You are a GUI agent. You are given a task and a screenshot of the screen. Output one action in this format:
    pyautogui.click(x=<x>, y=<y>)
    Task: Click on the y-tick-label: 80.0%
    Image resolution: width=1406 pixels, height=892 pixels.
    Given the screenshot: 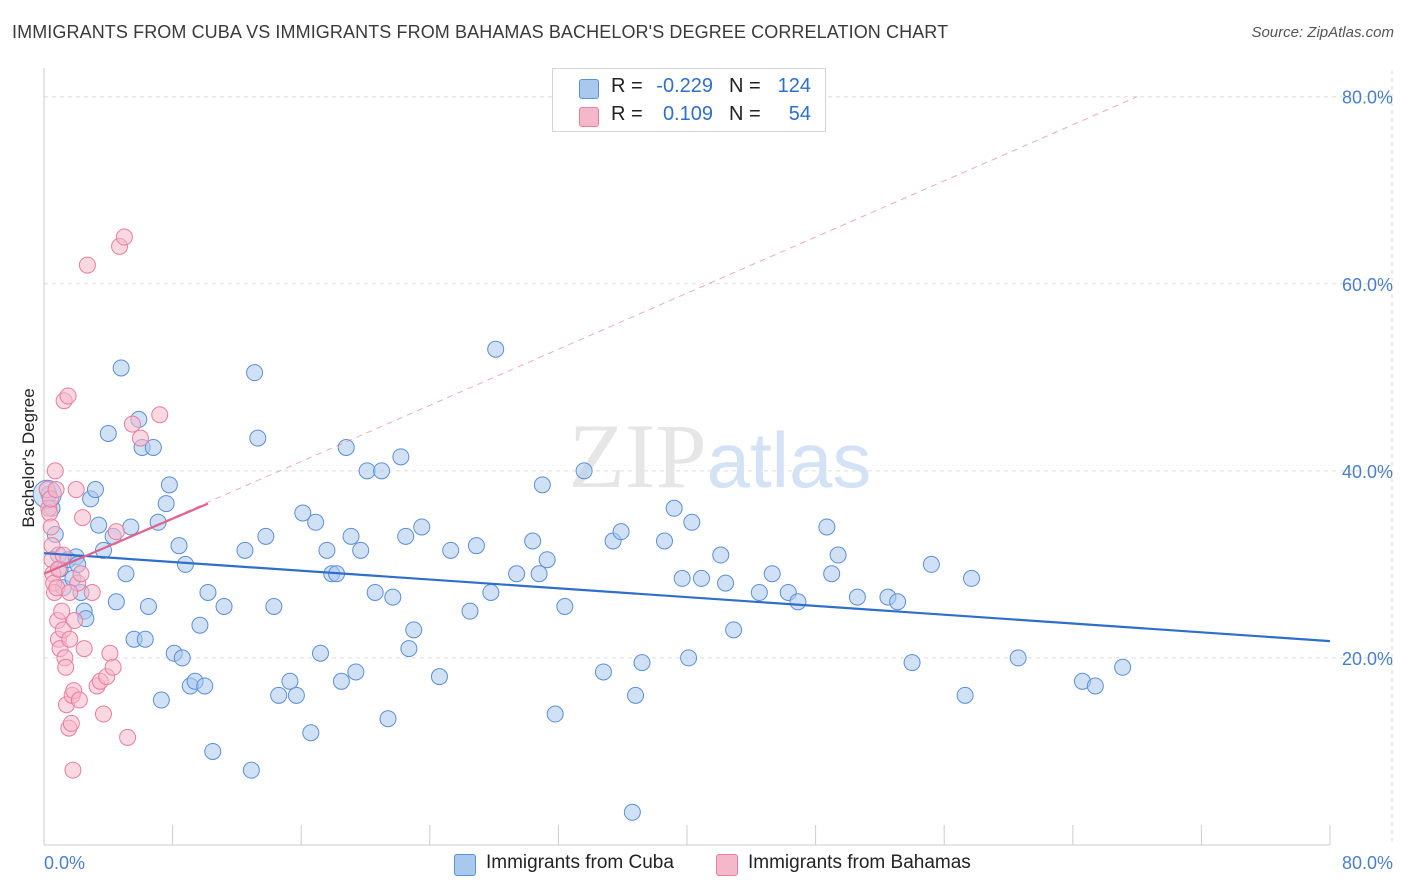 What is the action you would take?
    pyautogui.click(x=1367, y=98)
    